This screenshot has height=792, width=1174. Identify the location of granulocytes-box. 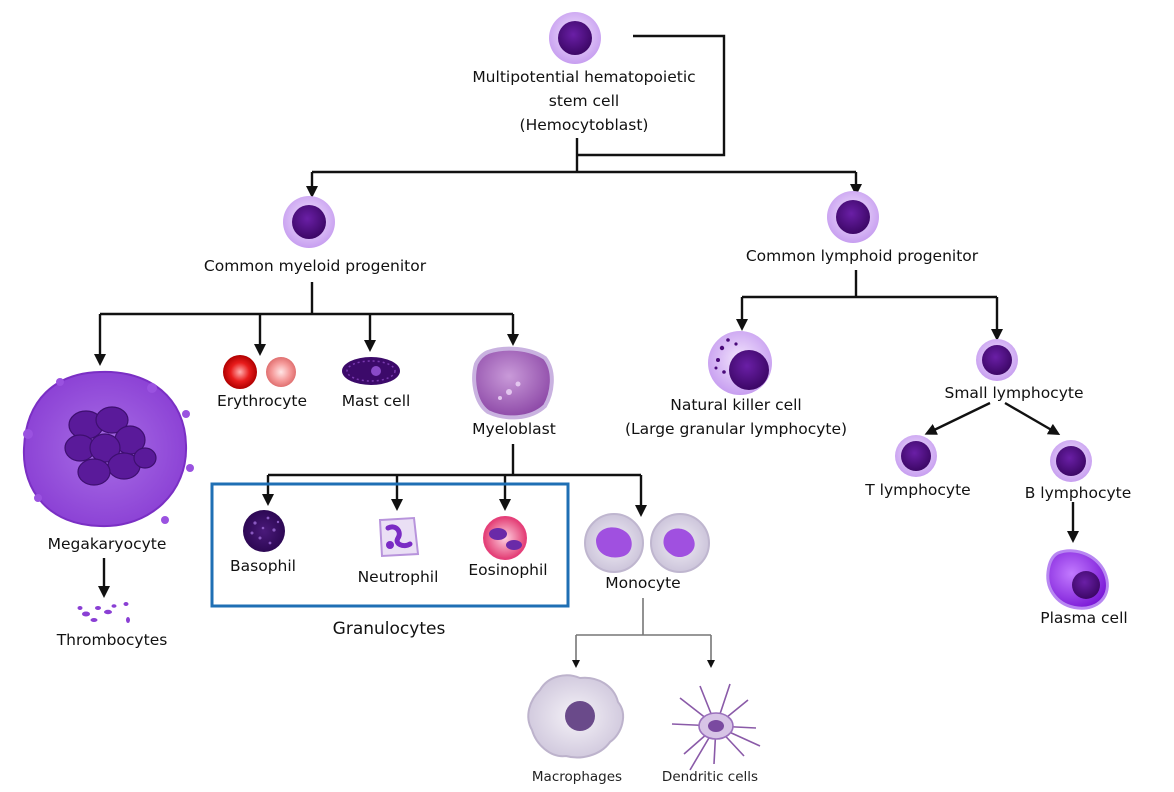
(390, 545).